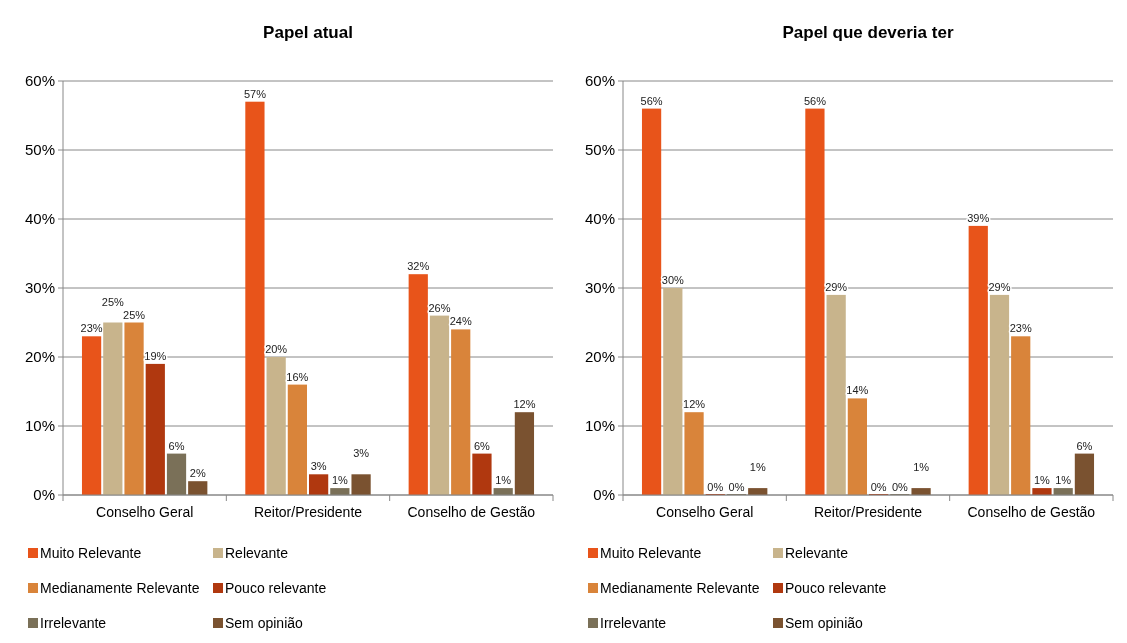  I want to click on data-label: 26%, so click(439, 307).